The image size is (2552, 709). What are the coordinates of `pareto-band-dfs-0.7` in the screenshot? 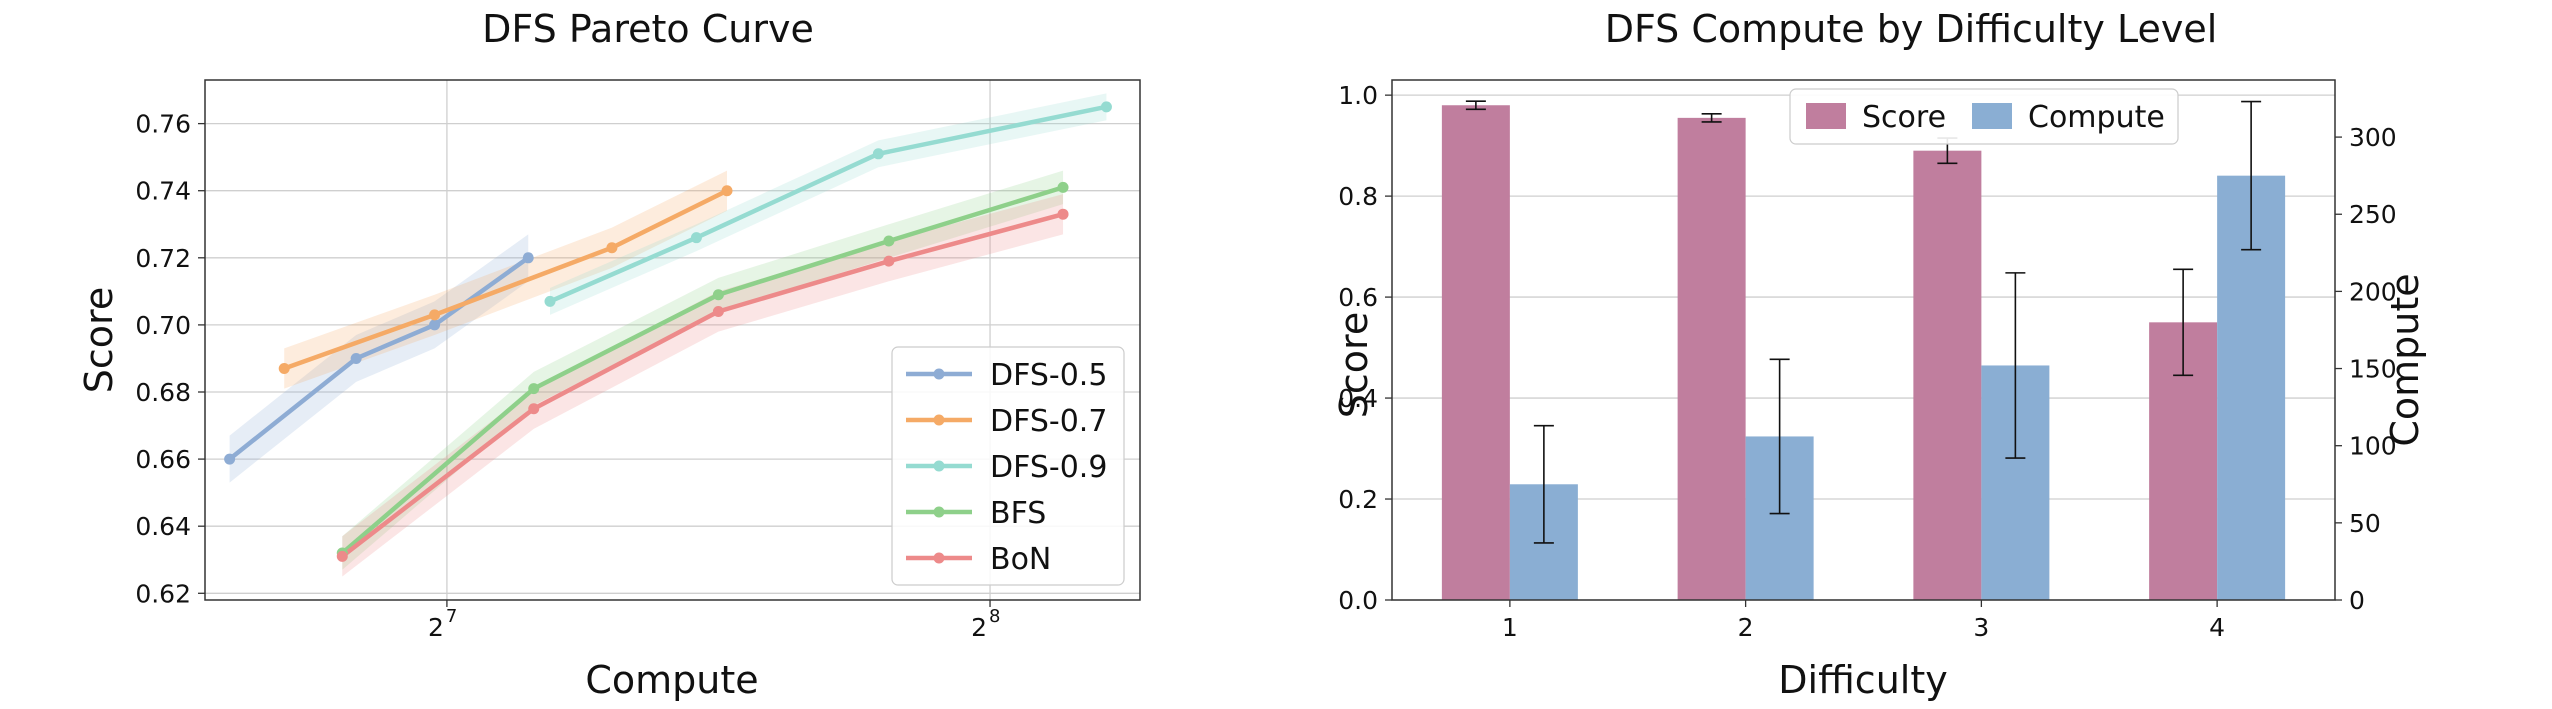 It's located at (505, 279).